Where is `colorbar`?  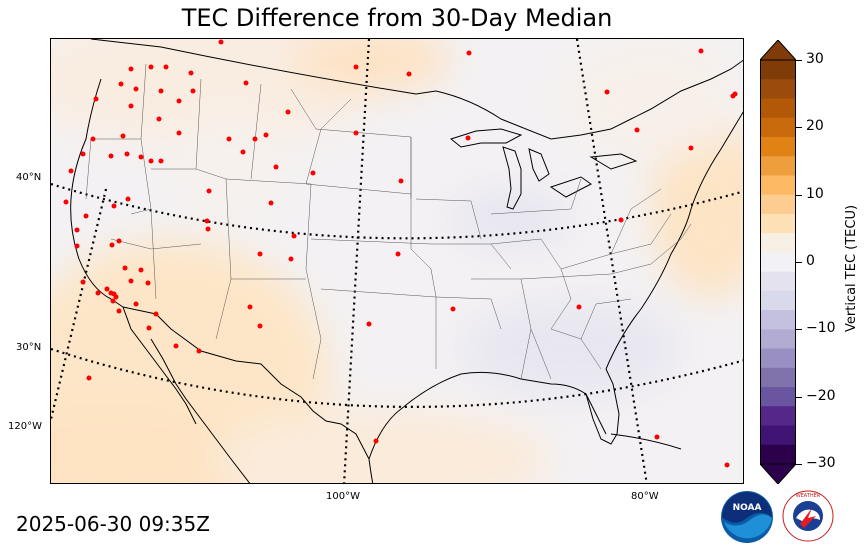 colorbar is located at coordinates (778, 262).